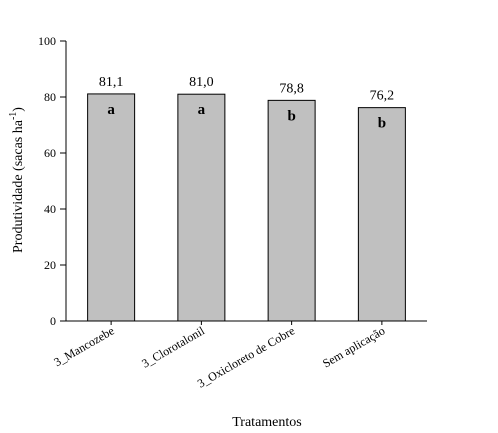 This screenshot has width=498, height=433. What do you see at coordinates (50, 265) in the screenshot?
I see `y-tick-label: 20` at bounding box center [50, 265].